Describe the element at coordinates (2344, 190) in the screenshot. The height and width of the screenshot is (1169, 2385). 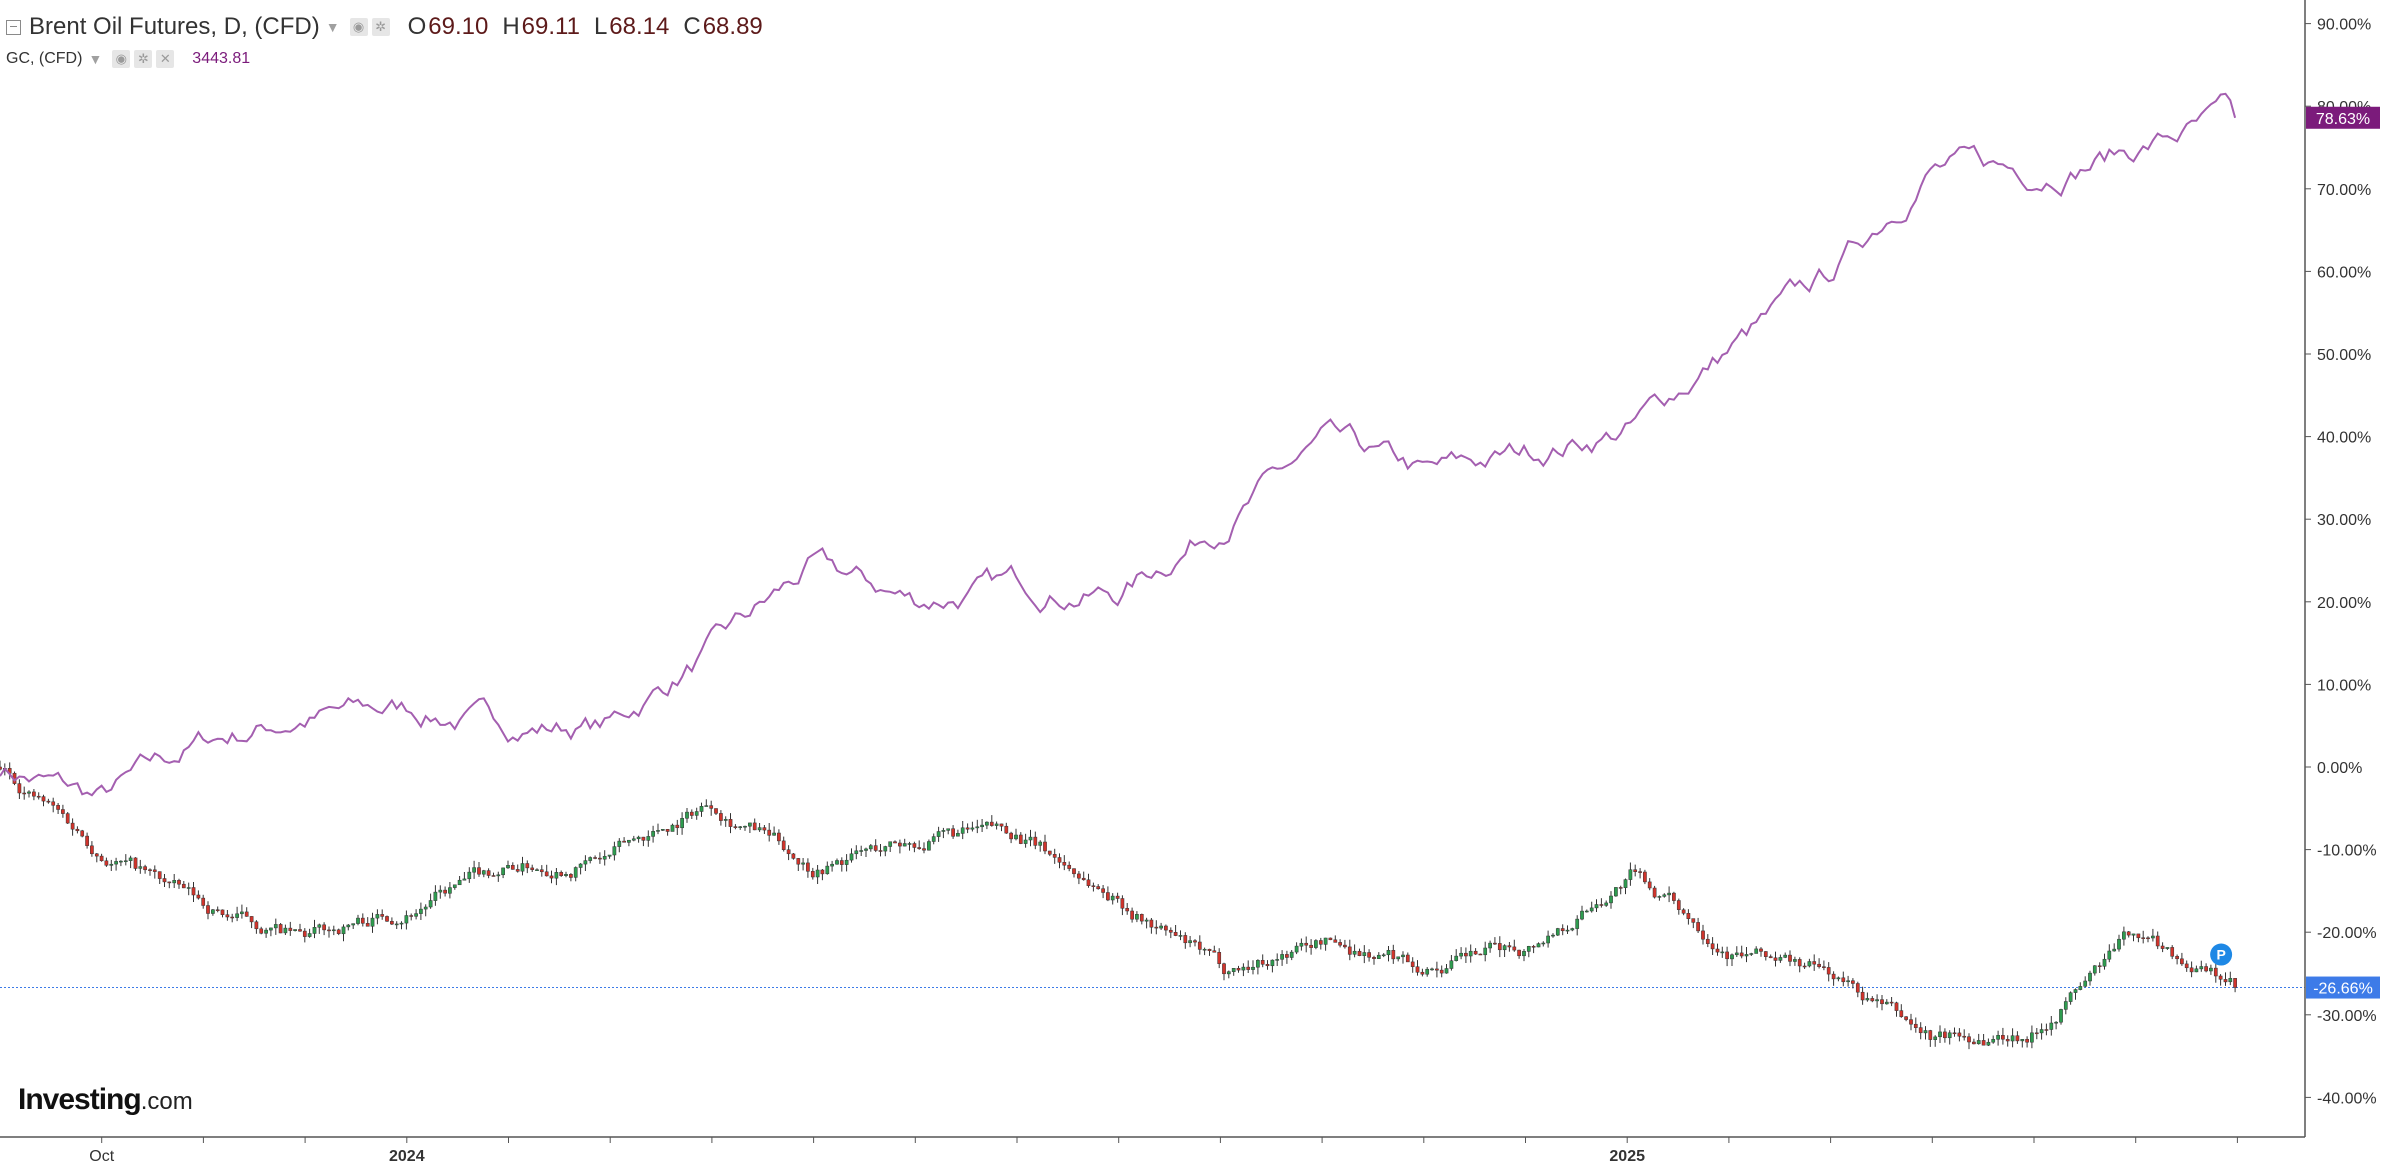
I see `y-tick-label: 70.00%` at that location.